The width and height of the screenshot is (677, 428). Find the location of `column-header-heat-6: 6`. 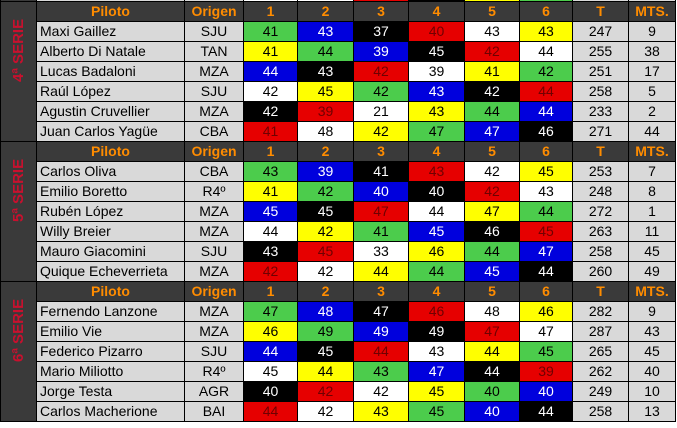

column-header-heat-6: 6 is located at coordinates (546, 11).